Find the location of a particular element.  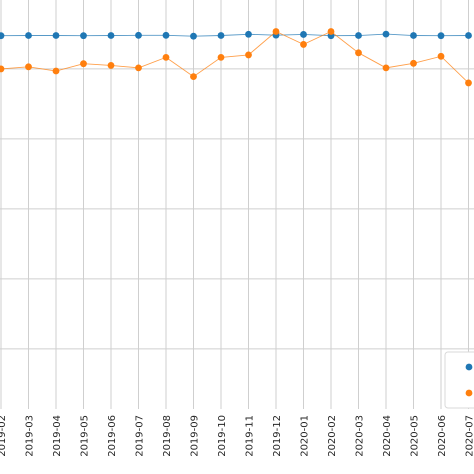

x-tick-label: 2019-06 is located at coordinates (112, 436).